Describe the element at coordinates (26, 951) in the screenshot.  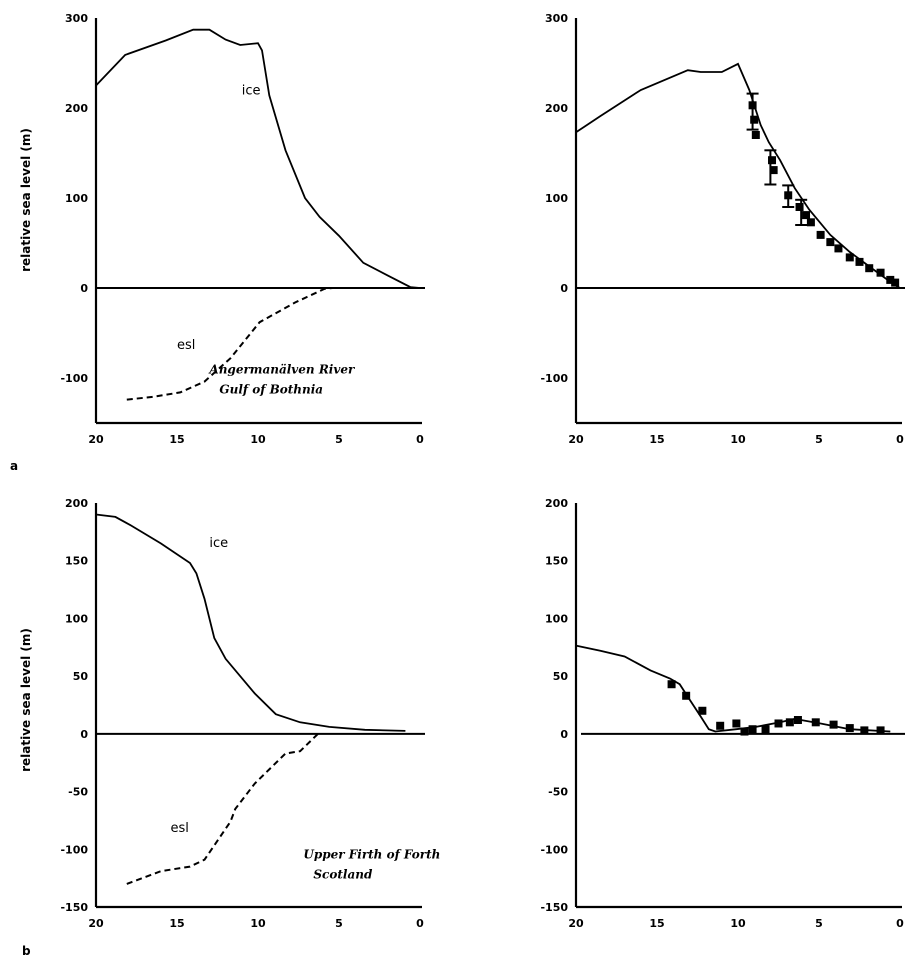
I see `panel-label-b: b` at that location.